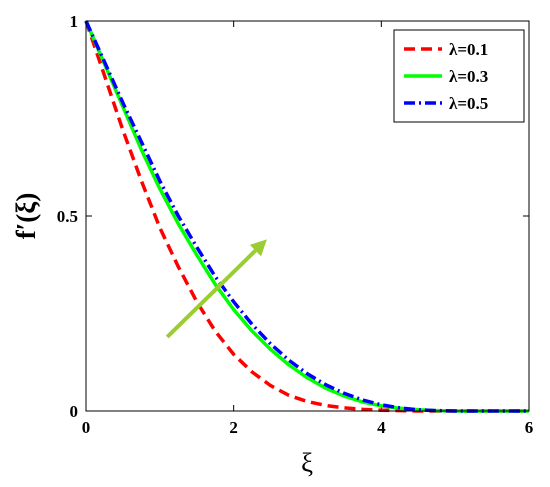 Image resolution: width=550 pixels, height=487 pixels. Describe the element at coordinates (468, 49) in the screenshot. I see `legend-label-1: λ=0.1` at that location.